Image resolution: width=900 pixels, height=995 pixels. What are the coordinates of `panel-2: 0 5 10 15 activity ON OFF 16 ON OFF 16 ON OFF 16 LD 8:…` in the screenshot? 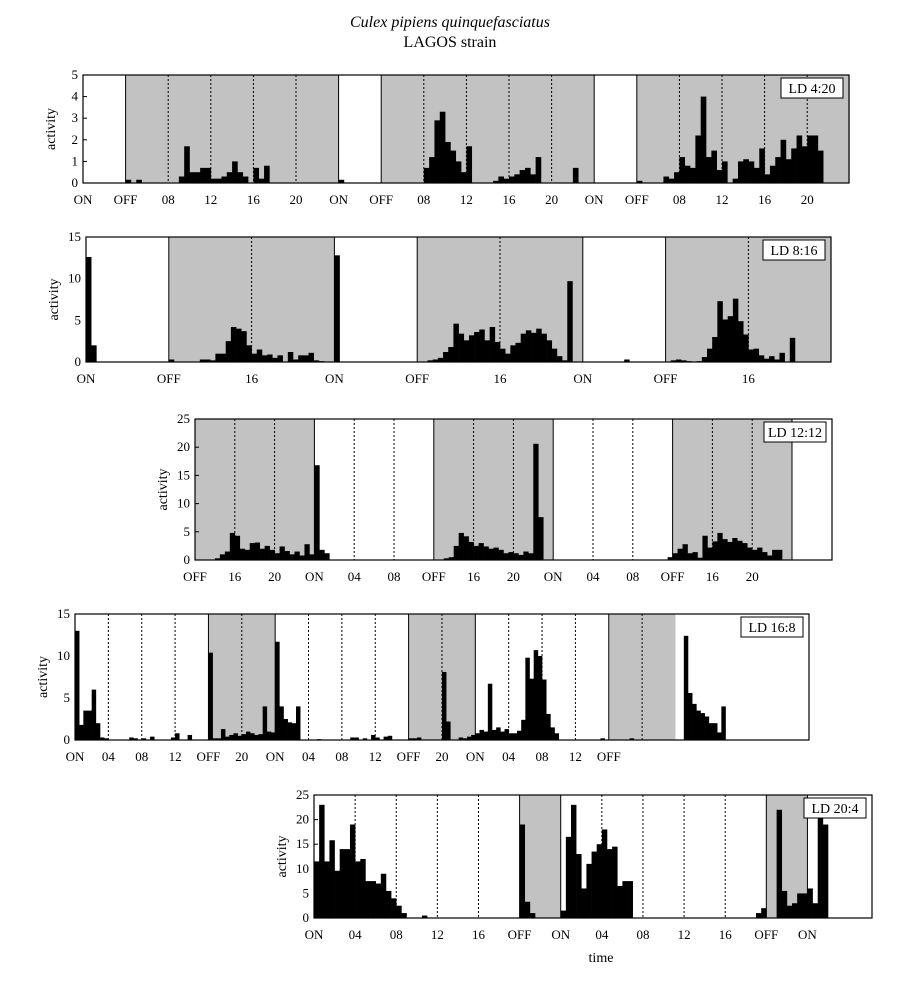 It's located at (439, 307).